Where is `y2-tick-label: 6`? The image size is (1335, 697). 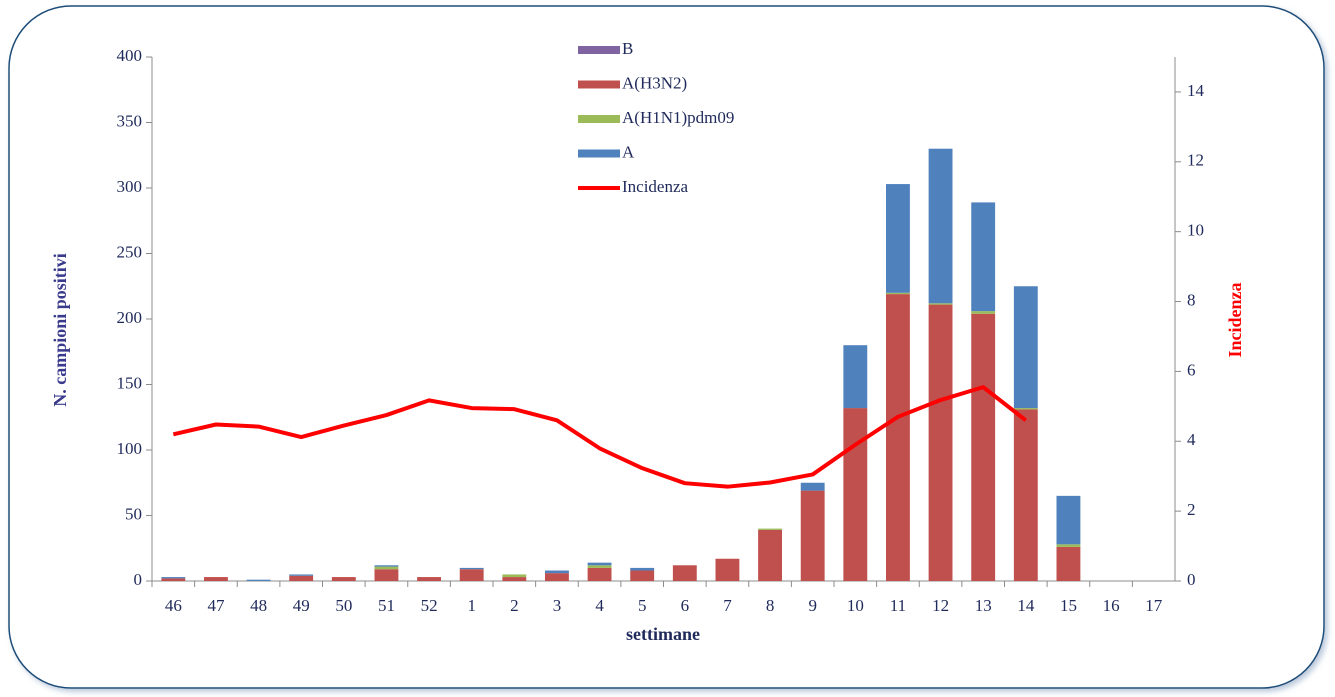
y2-tick-label: 6 is located at coordinates (1191, 369).